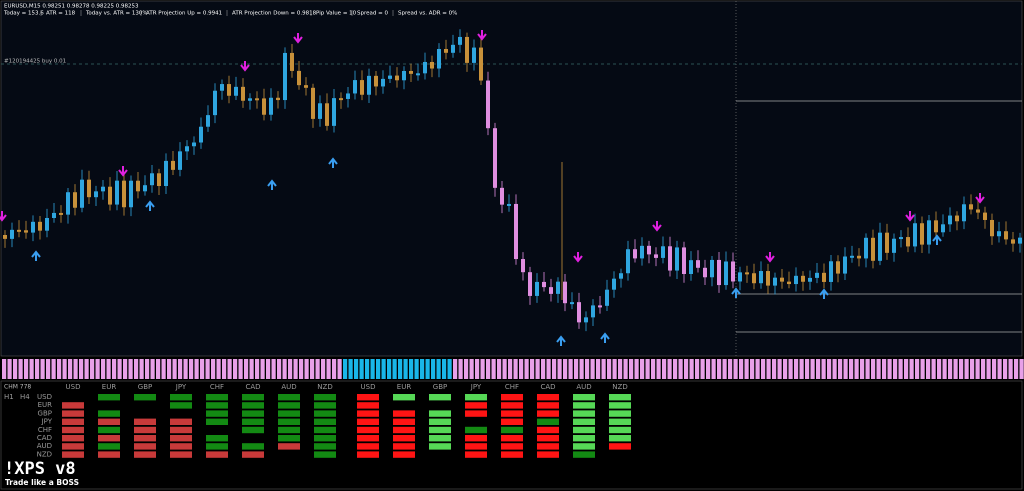  I want to click on column-label: CHF, so click(217, 387).